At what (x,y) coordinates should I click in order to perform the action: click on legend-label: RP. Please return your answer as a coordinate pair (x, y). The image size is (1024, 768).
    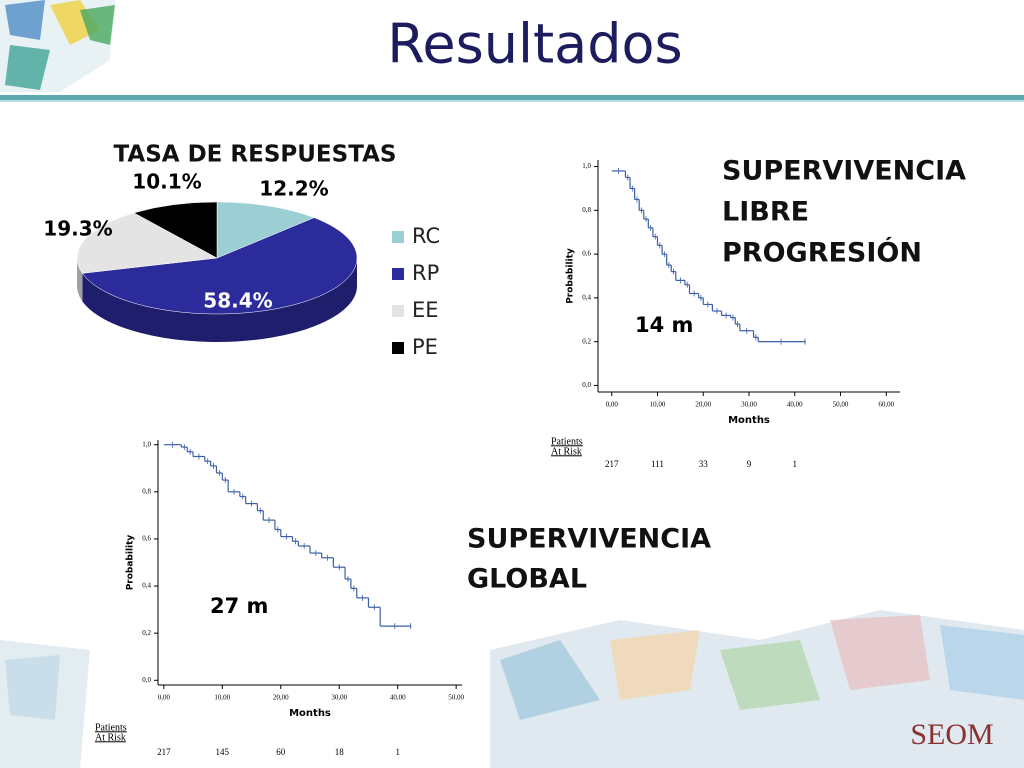
    Looking at the image, I should click on (425, 273).